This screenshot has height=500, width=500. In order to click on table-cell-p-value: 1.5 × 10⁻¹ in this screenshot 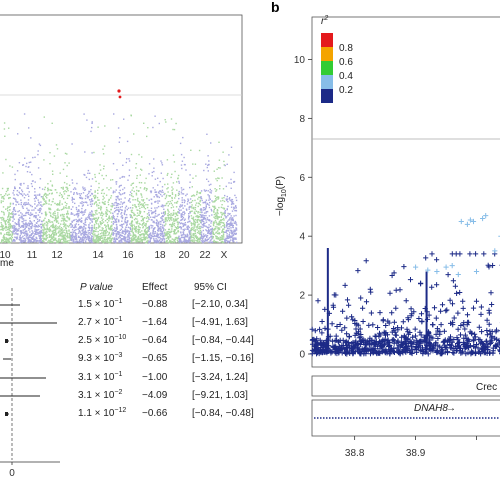, I will do `click(100, 304)`.